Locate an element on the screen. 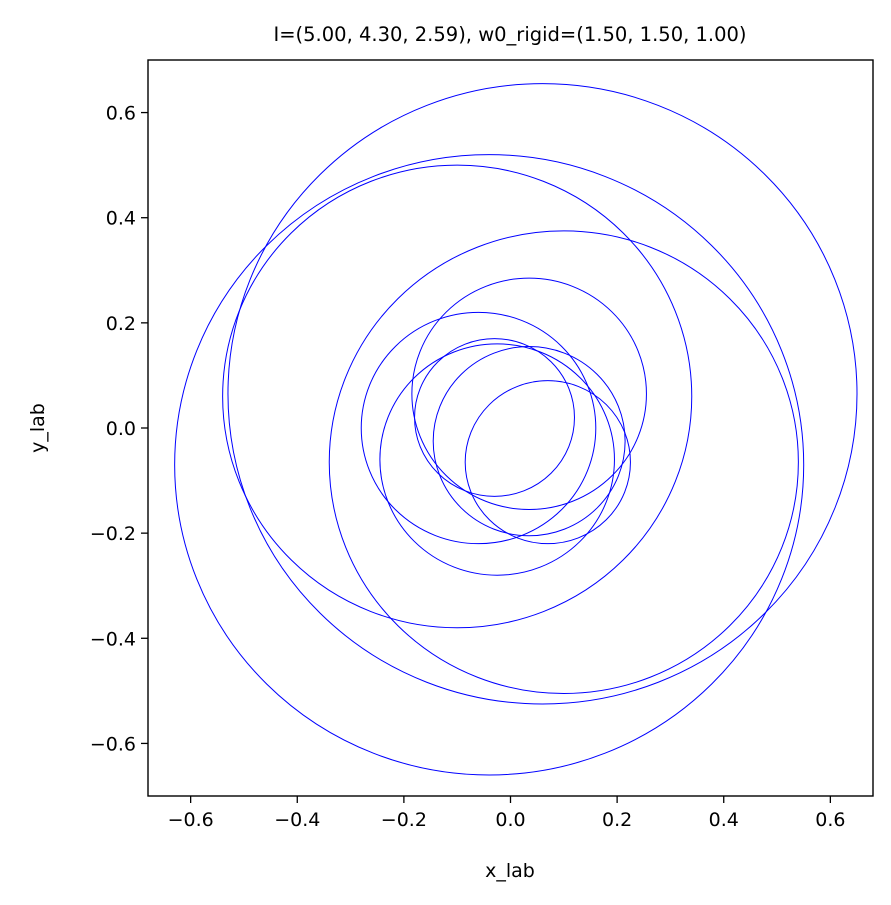 The height and width of the screenshot is (905, 891). x-tick-label: −0.4 is located at coordinates (297, 820).